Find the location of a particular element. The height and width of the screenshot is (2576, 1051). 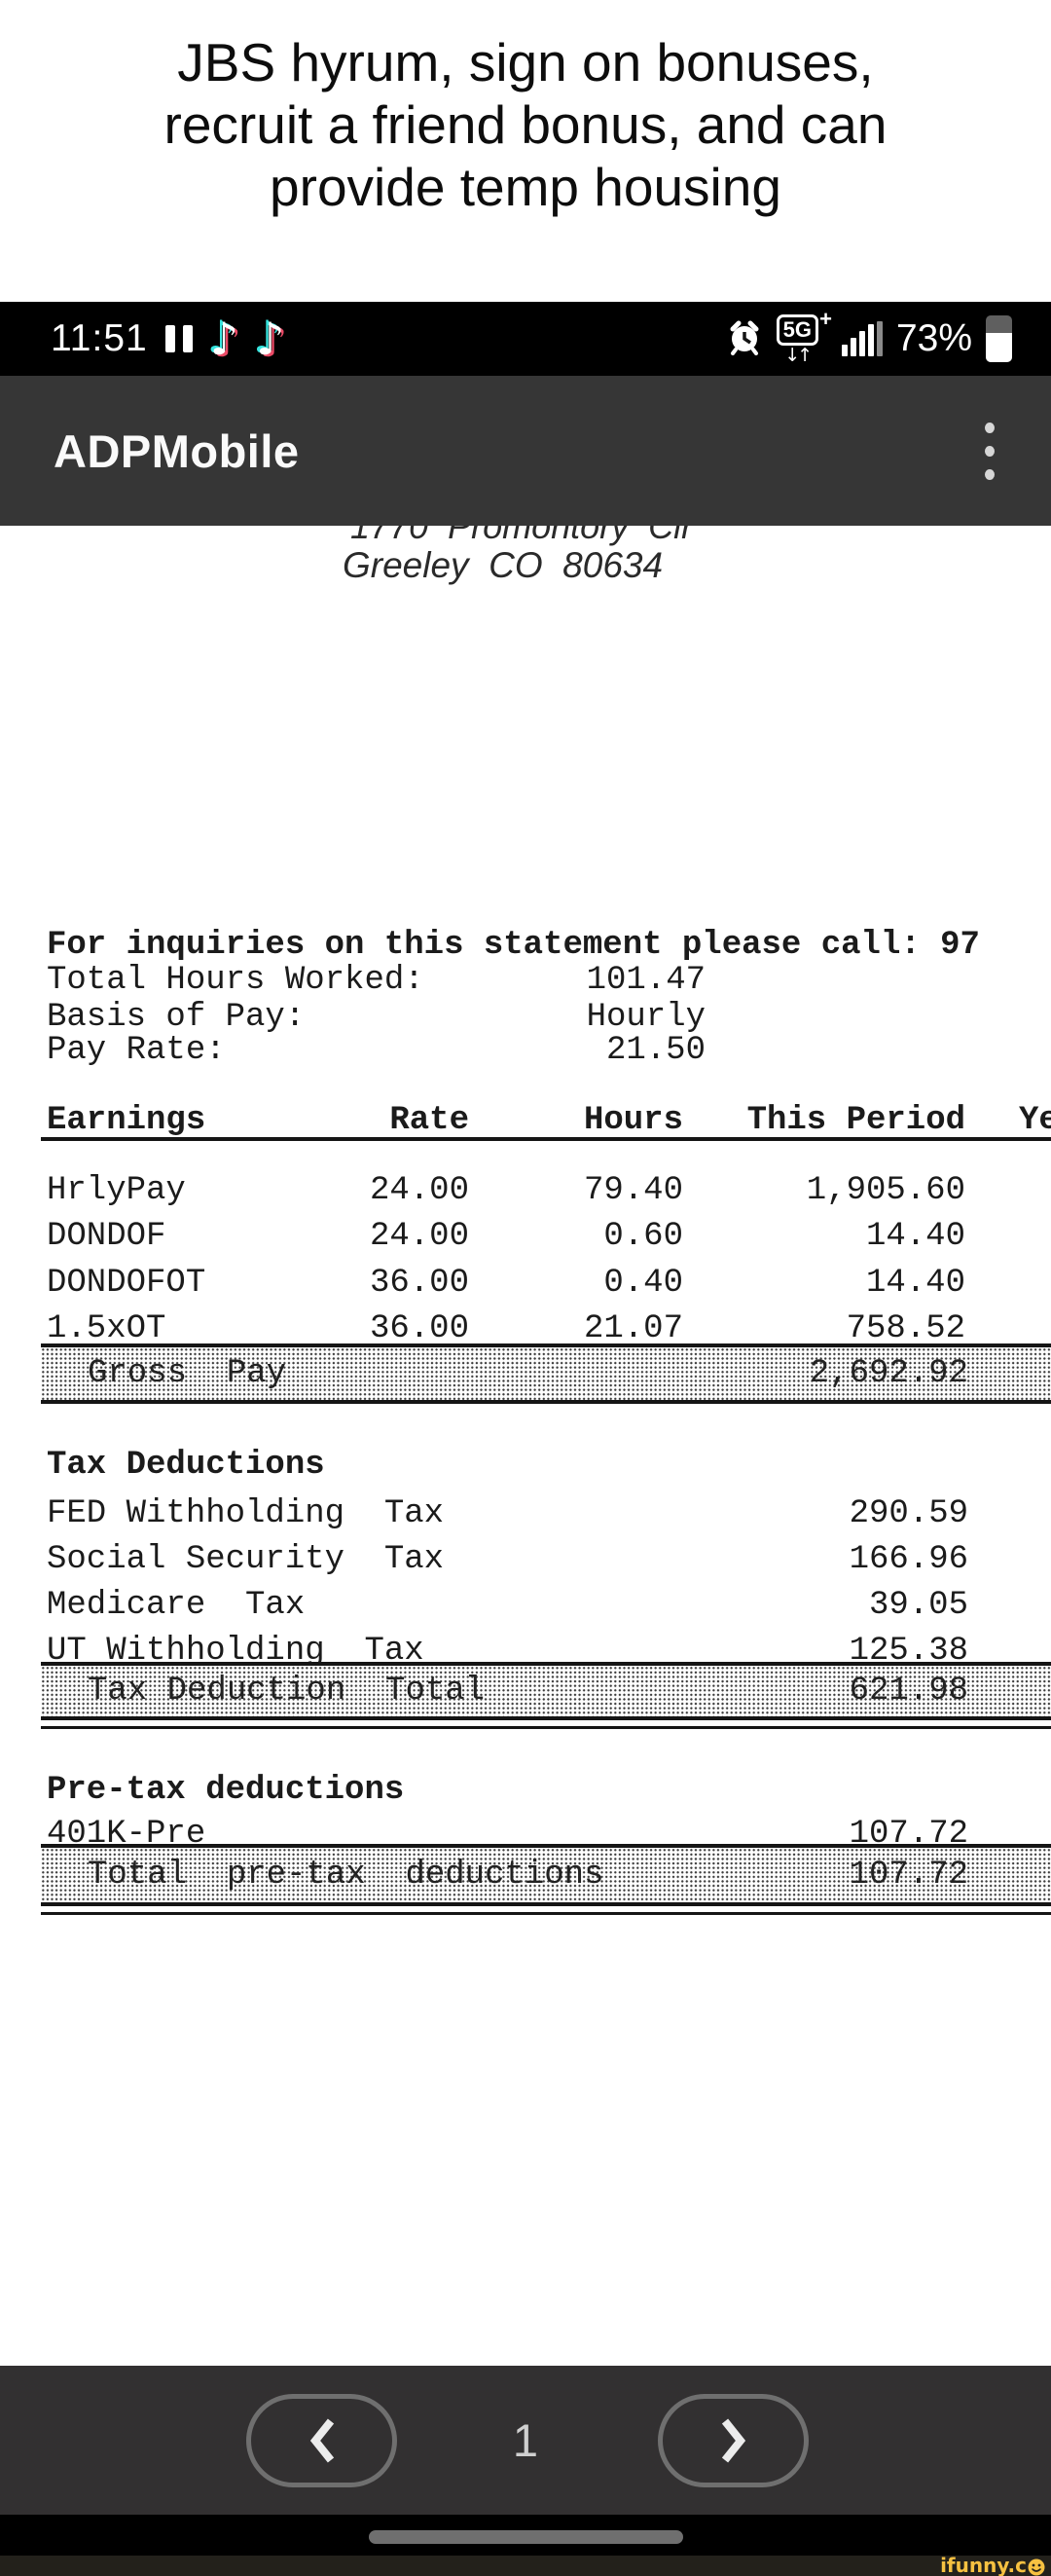

earnings-row: 1.5xOT 36.00 21.07 758.52 is located at coordinates (525, 1328).